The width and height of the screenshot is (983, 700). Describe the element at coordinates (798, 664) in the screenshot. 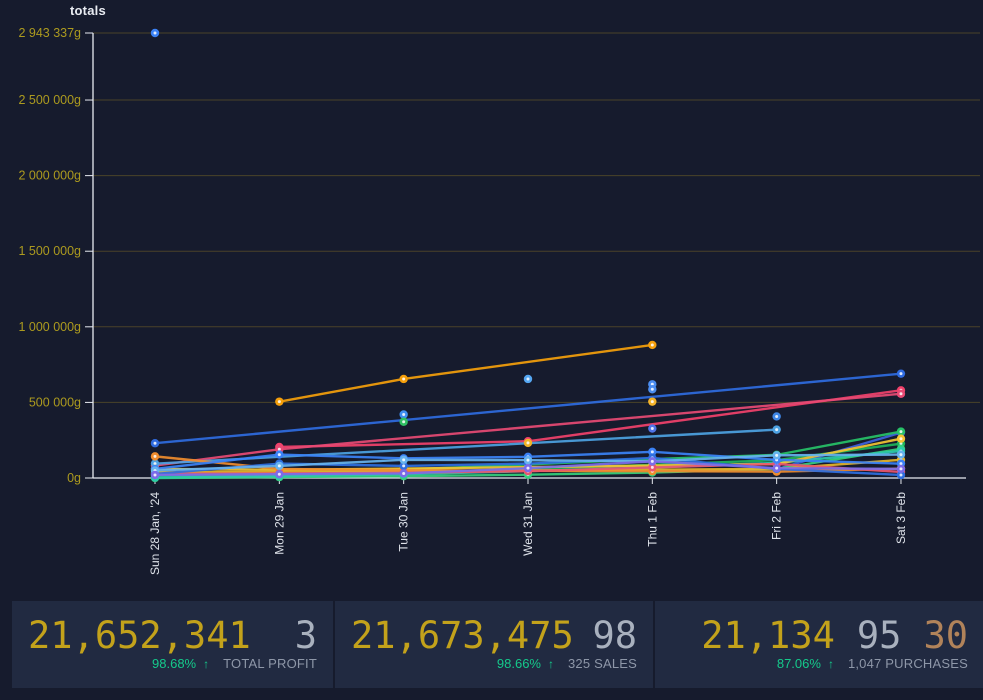

I see `percent-change: 87.06%` at that location.